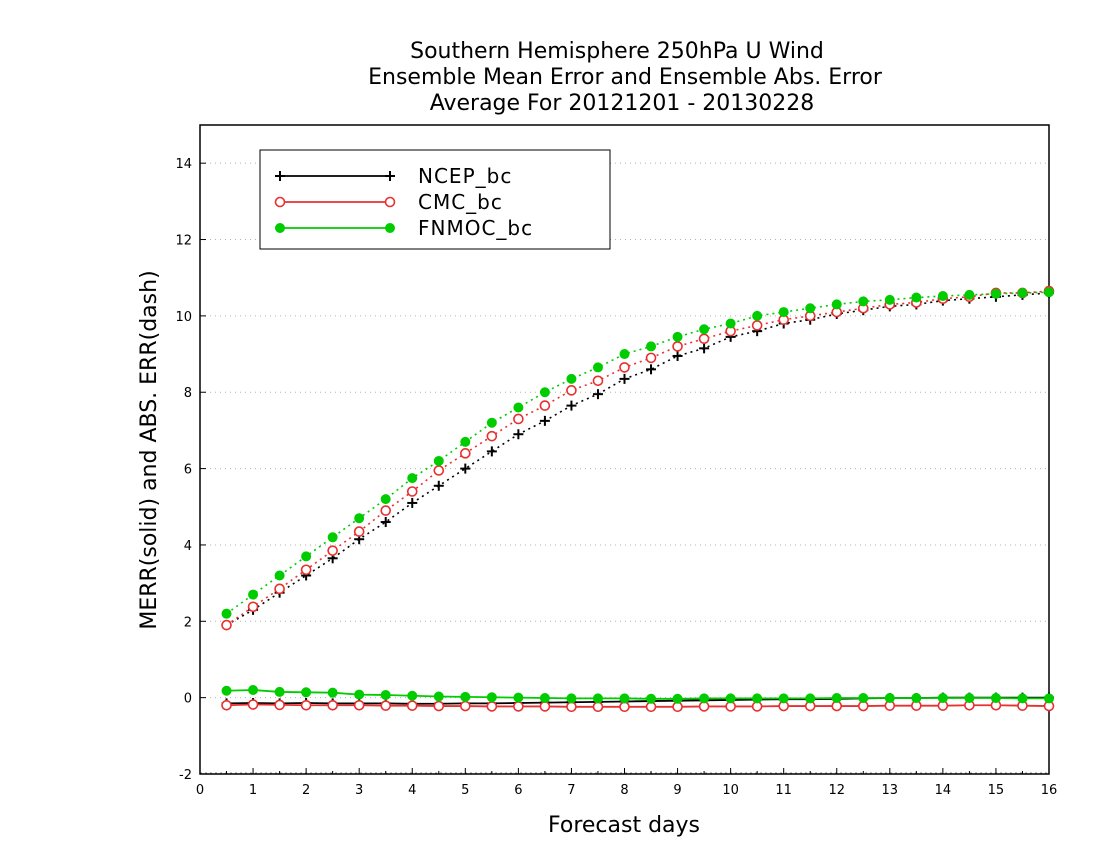 This screenshot has width=1100, height=850. Describe the element at coordinates (359, 790) in the screenshot. I see `x-tick-label: 3` at that location.